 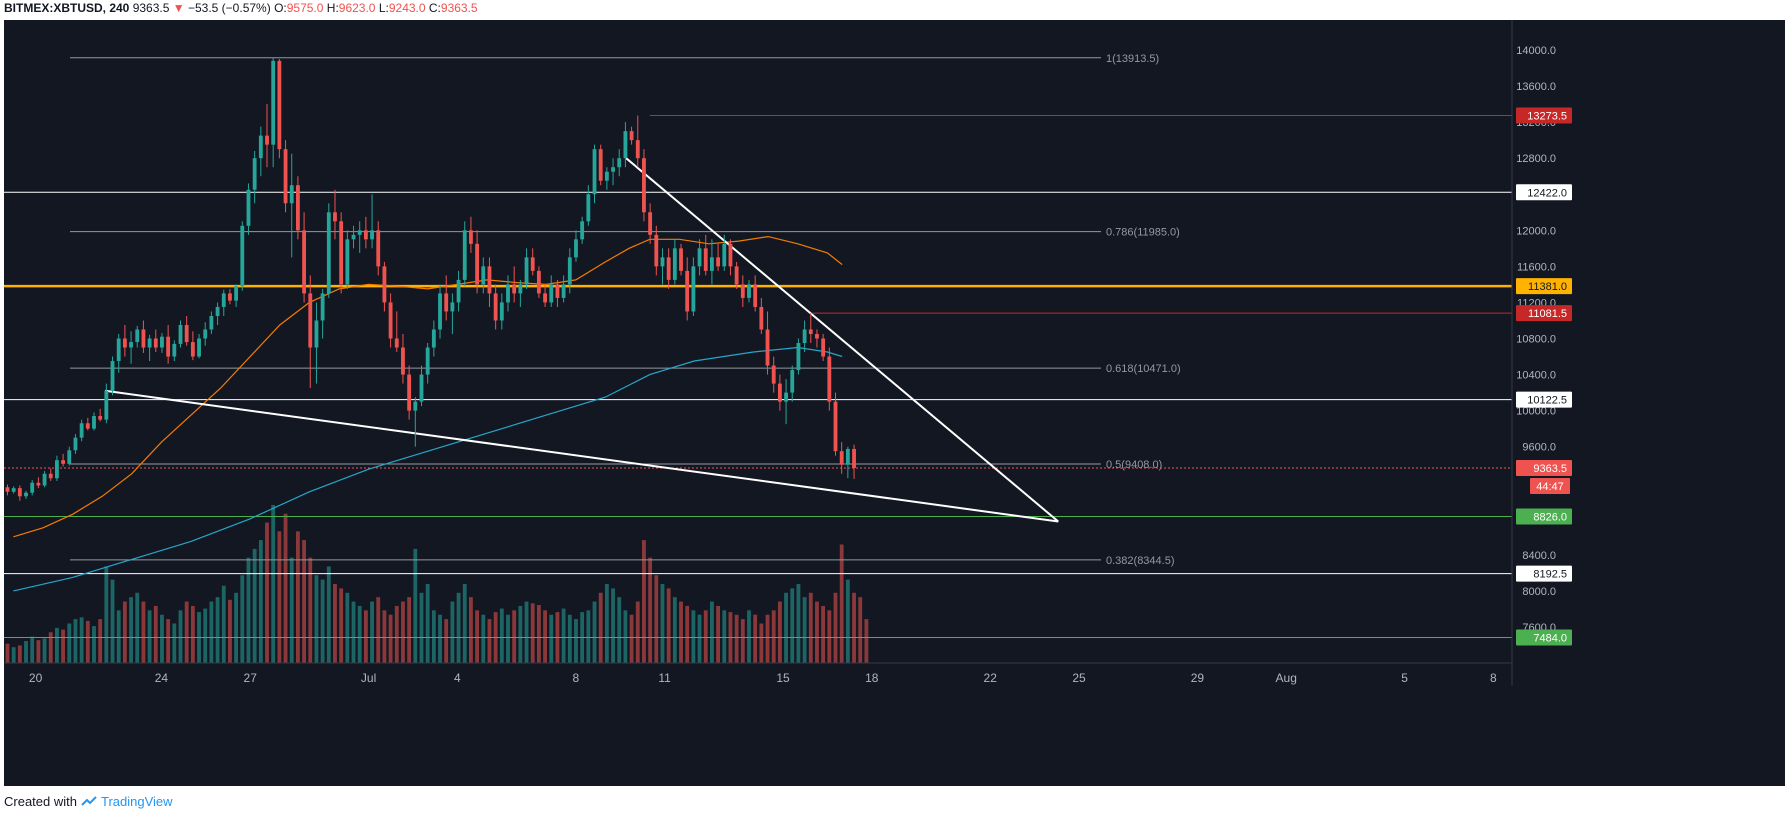 I want to click on tradingview-logo-icon, so click(x=89, y=800).